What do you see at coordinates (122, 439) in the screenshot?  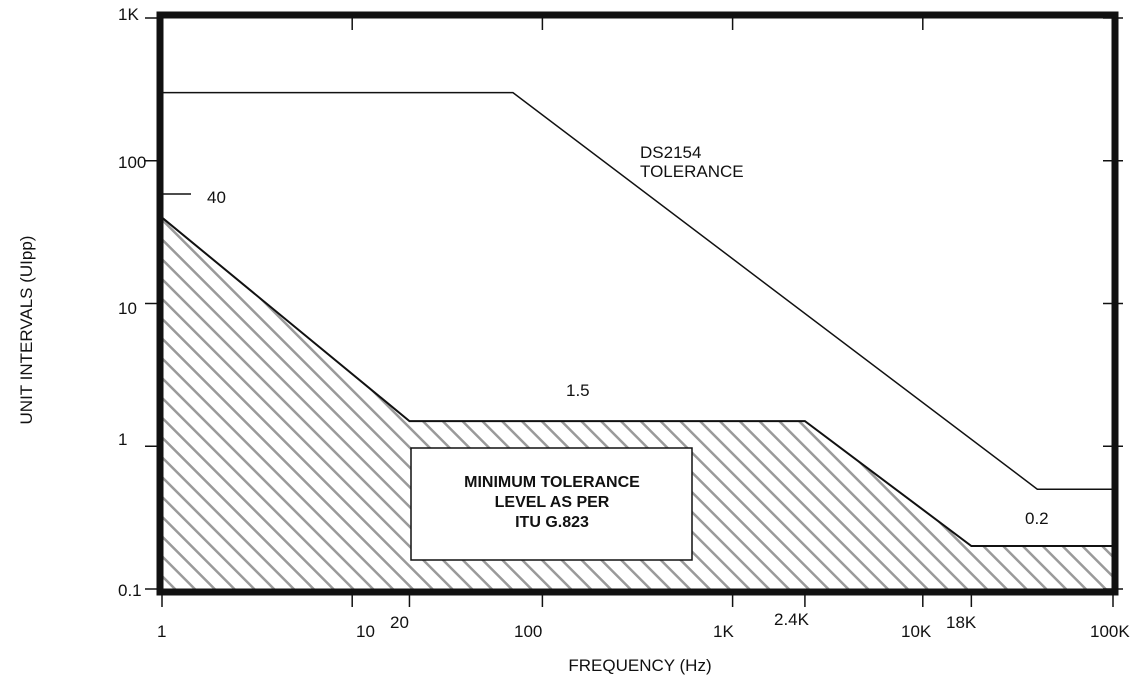 I see `y-tick-label-1: 1` at bounding box center [122, 439].